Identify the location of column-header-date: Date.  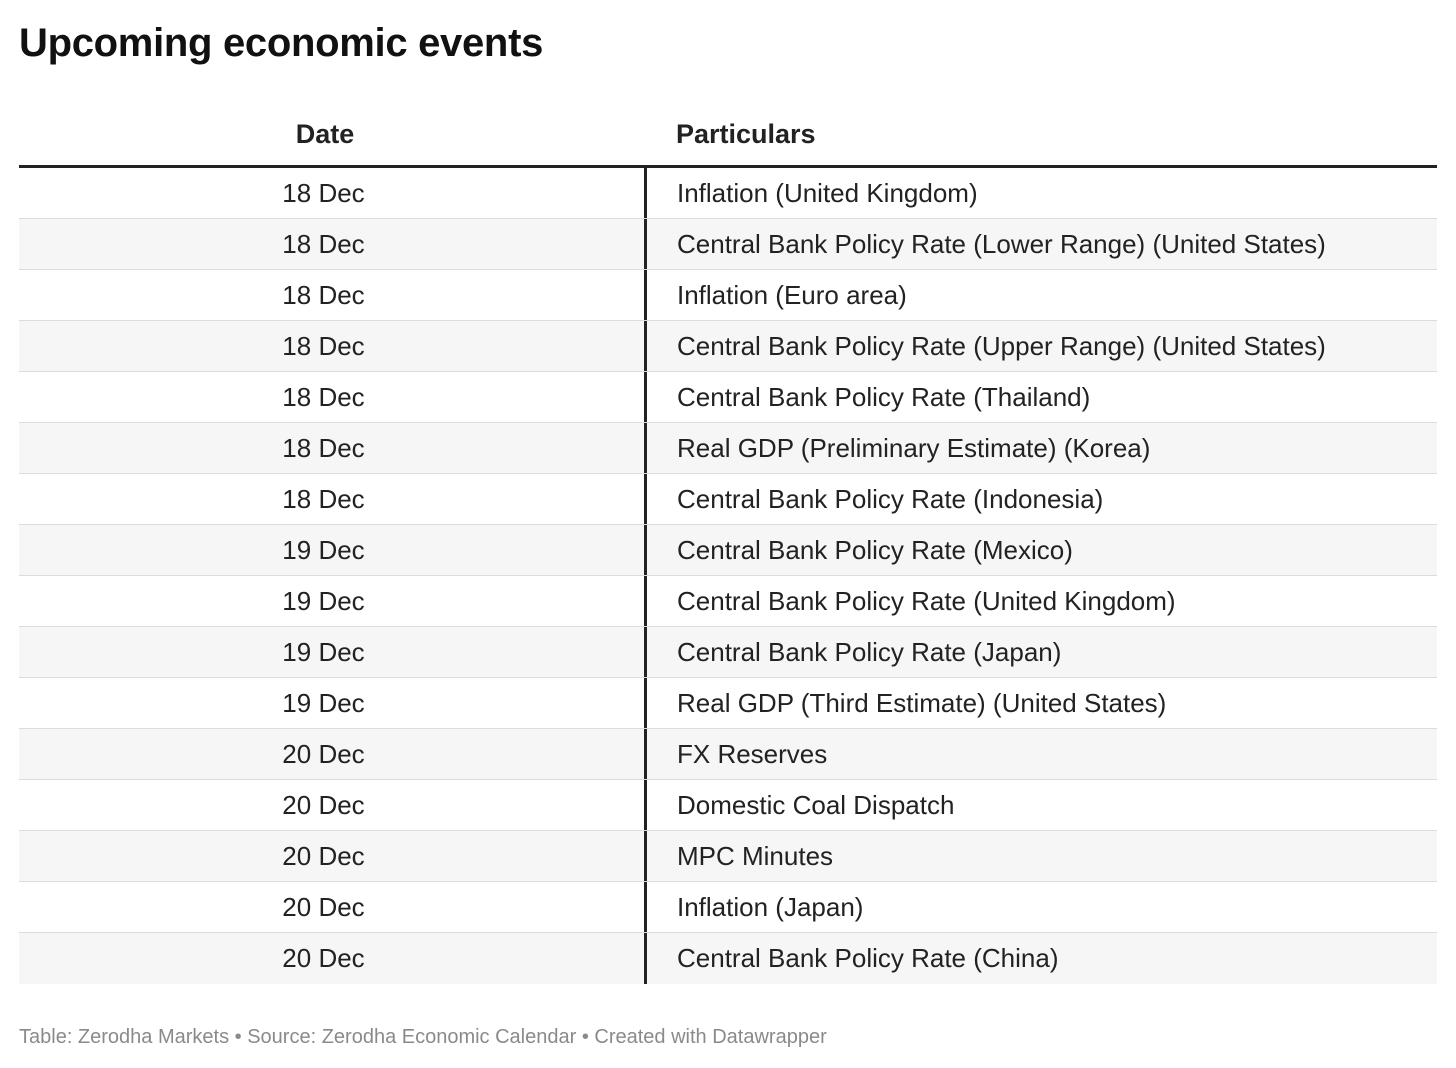
(325, 134).